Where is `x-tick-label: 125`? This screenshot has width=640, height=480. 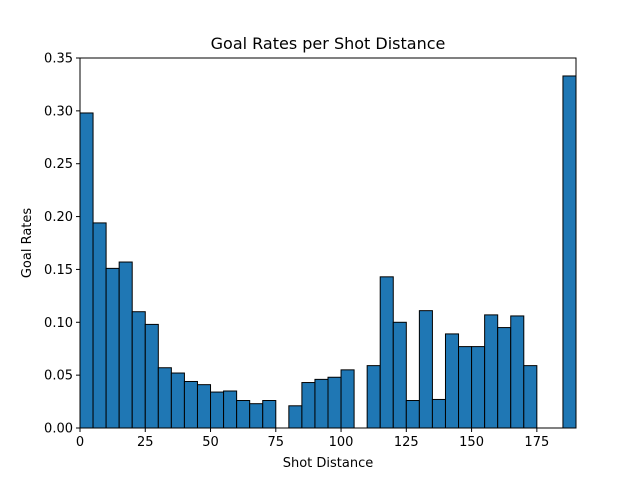
x-tick-label: 125 is located at coordinates (406, 442).